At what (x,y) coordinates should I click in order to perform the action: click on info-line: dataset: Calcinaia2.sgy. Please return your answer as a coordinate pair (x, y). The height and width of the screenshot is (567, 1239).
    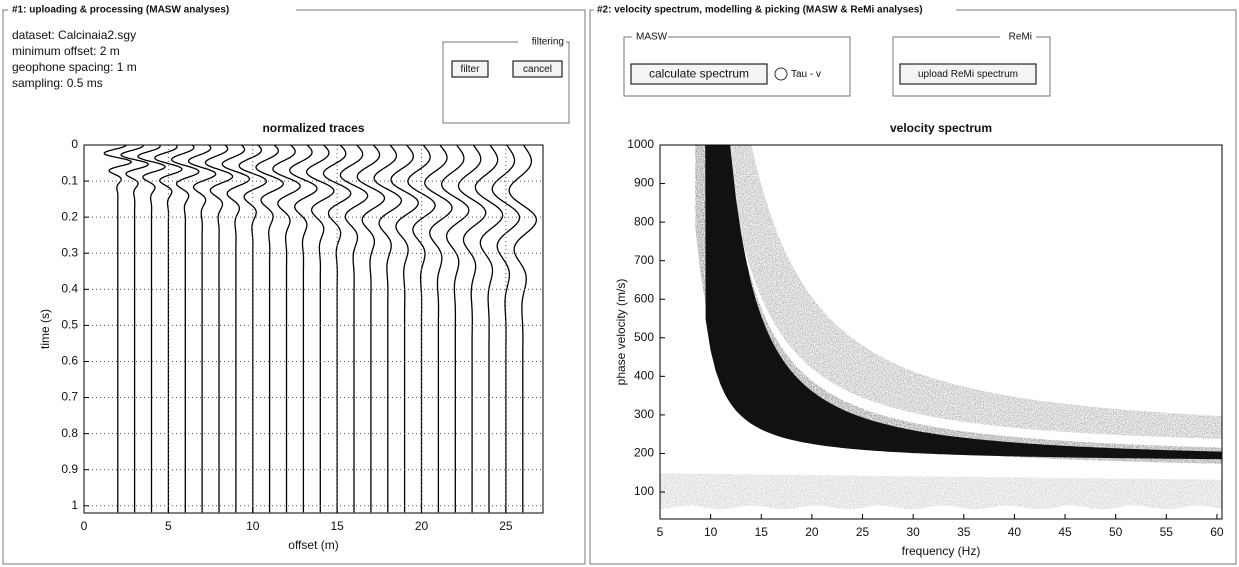
    Looking at the image, I should click on (74, 35).